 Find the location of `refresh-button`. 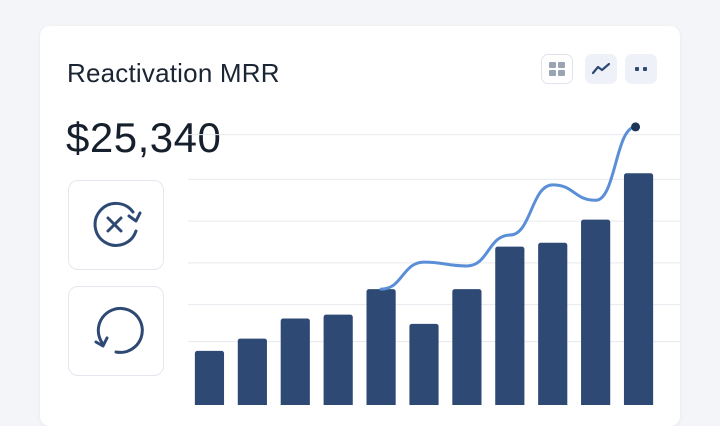

refresh-button is located at coordinates (116, 331).